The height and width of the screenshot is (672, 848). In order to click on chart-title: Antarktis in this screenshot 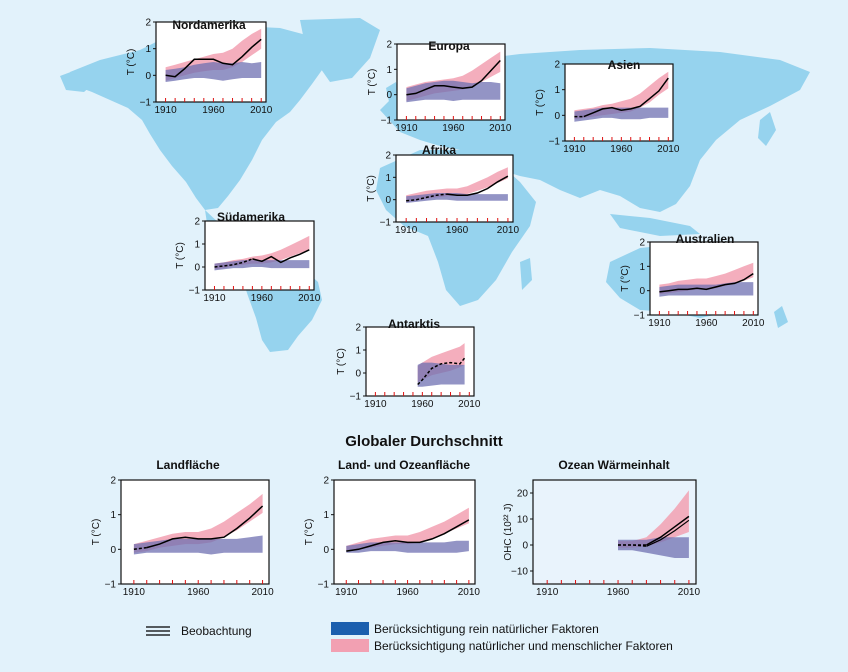, I will do `click(414, 324)`.